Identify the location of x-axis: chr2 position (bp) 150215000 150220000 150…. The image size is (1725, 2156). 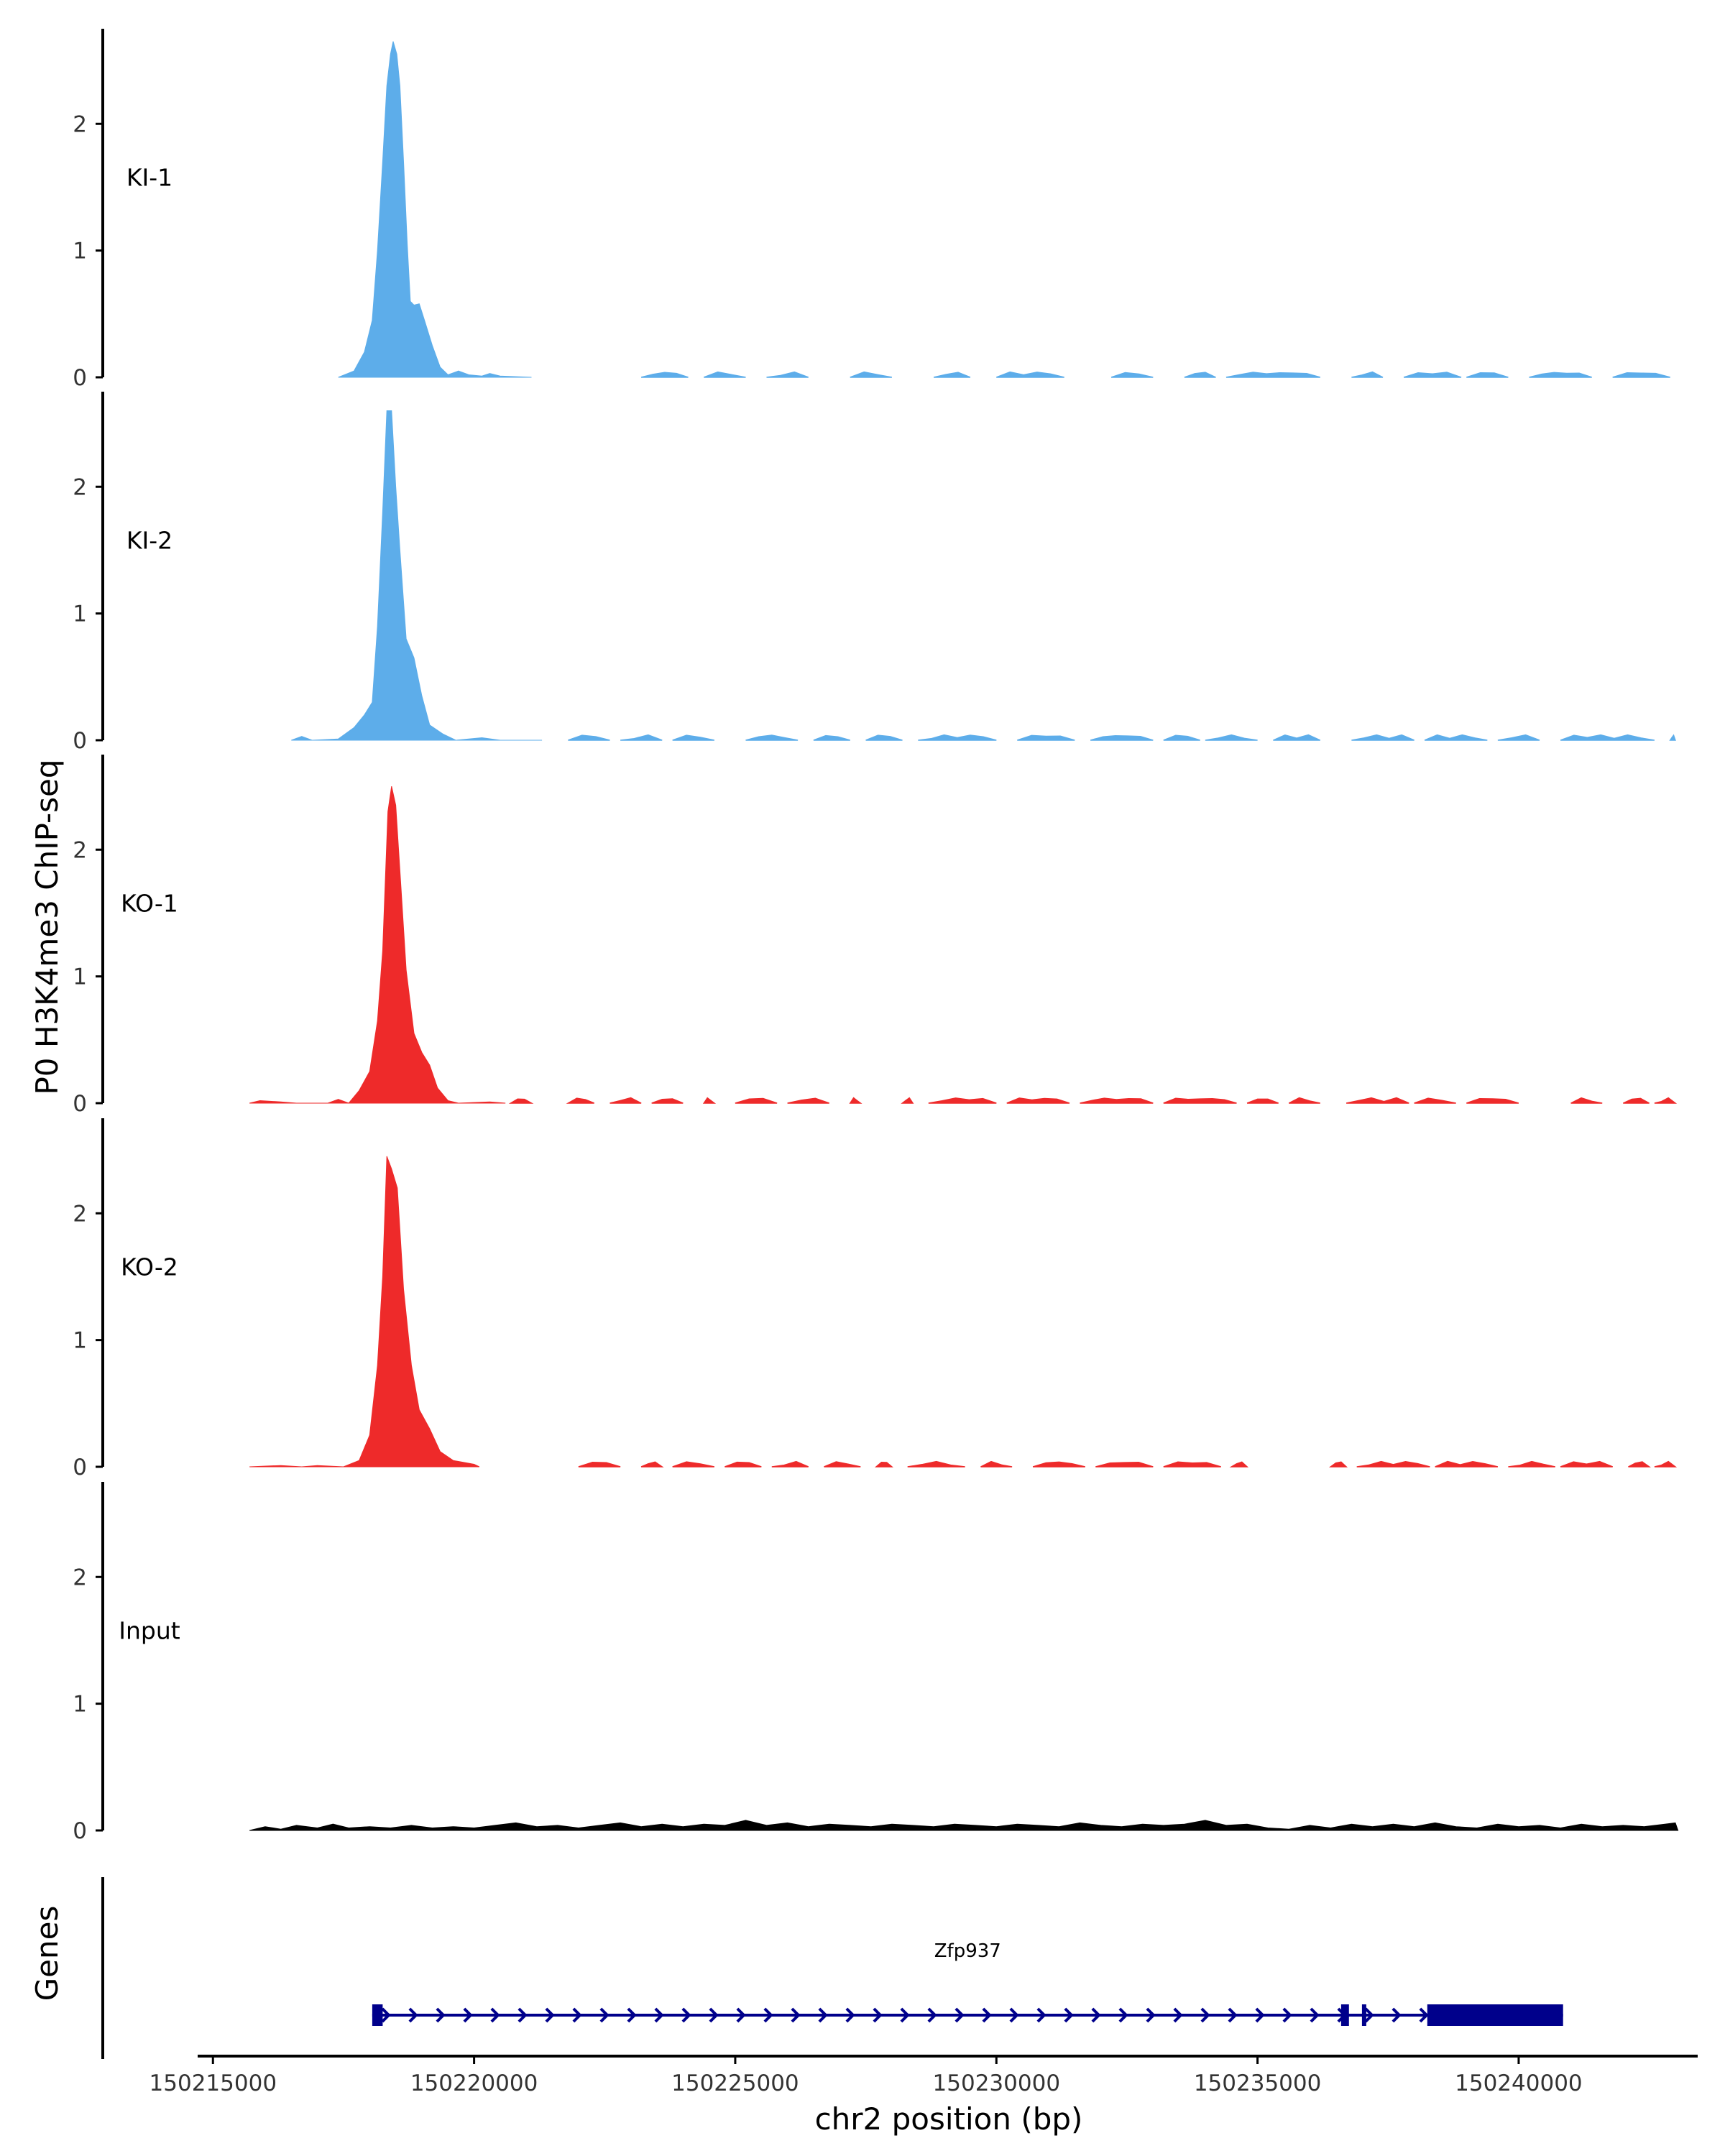
(924, 2096).